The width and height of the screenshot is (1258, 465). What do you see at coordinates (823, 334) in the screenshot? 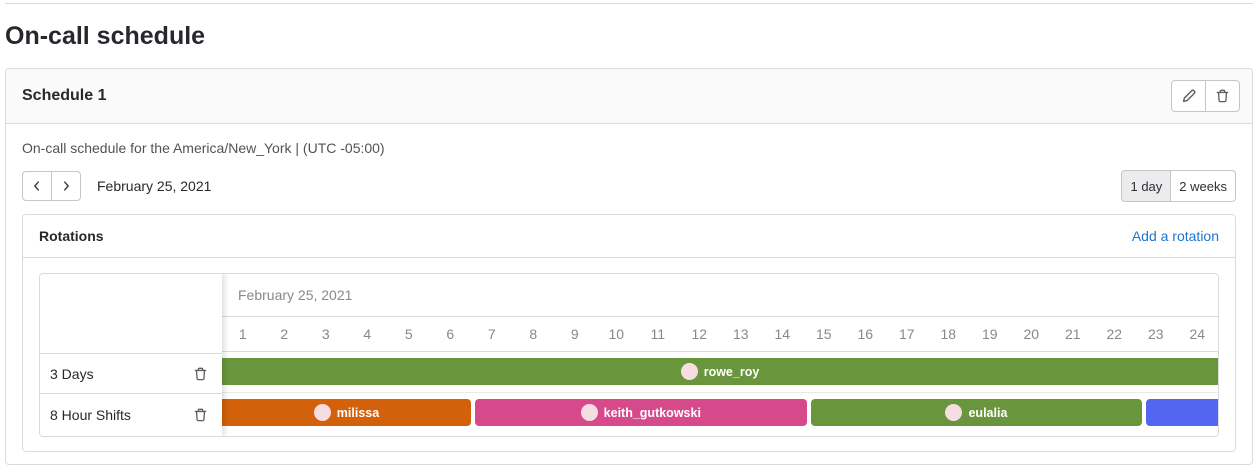
I see `hour-tick-label: 15` at bounding box center [823, 334].